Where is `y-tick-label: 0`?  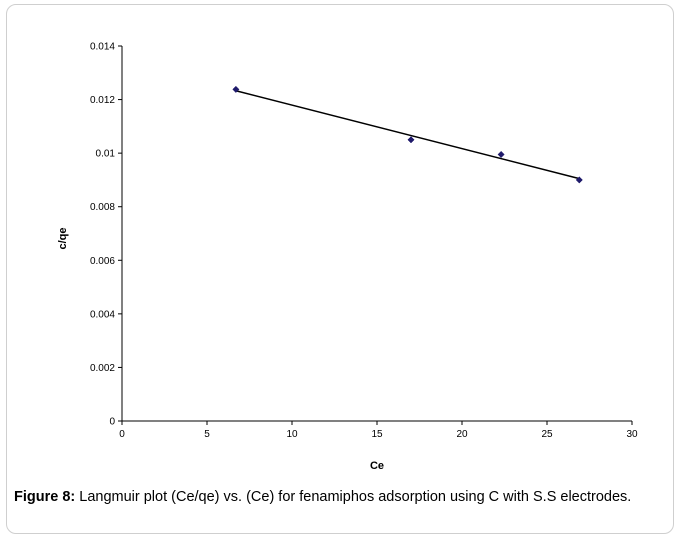
y-tick-label: 0 is located at coordinates (112, 422).